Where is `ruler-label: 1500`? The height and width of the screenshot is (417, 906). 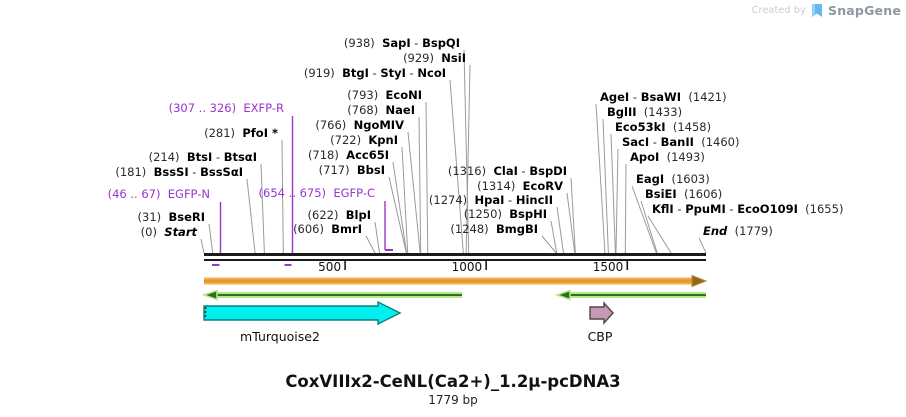 ruler-label: 1500 is located at coordinates (608, 267).